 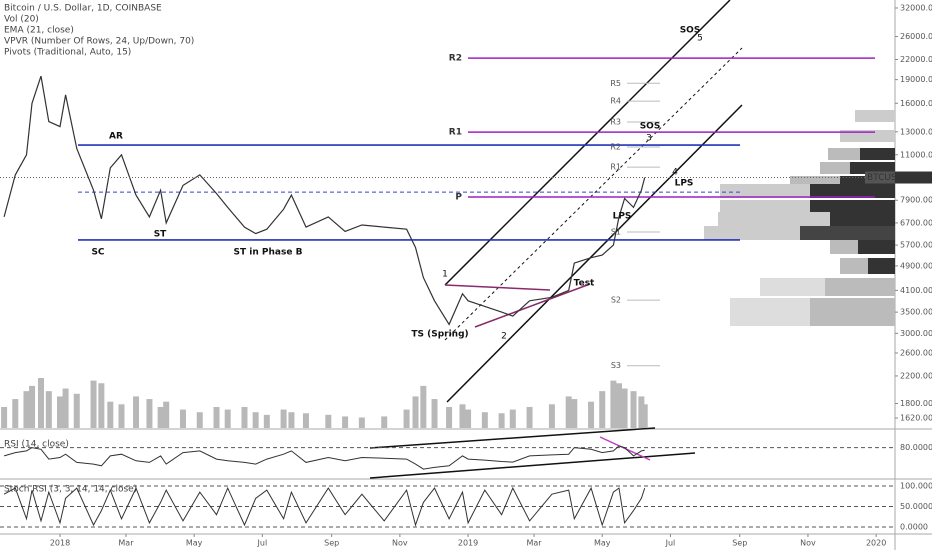 I want to click on annotation: SOS, so click(x=650, y=127).